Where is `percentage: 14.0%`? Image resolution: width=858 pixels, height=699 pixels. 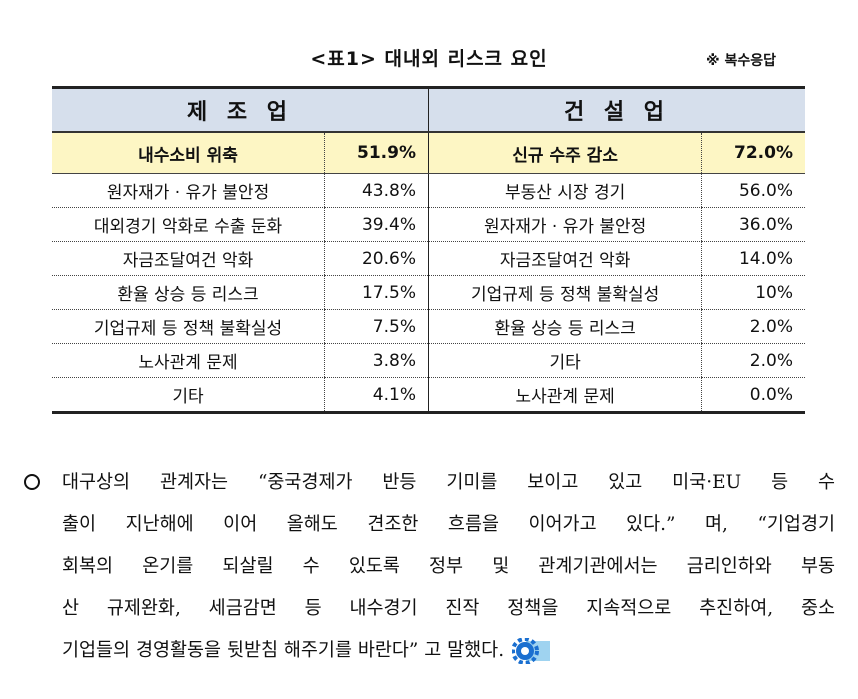
percentage: 14.0% is located at coordinates (753, 258).